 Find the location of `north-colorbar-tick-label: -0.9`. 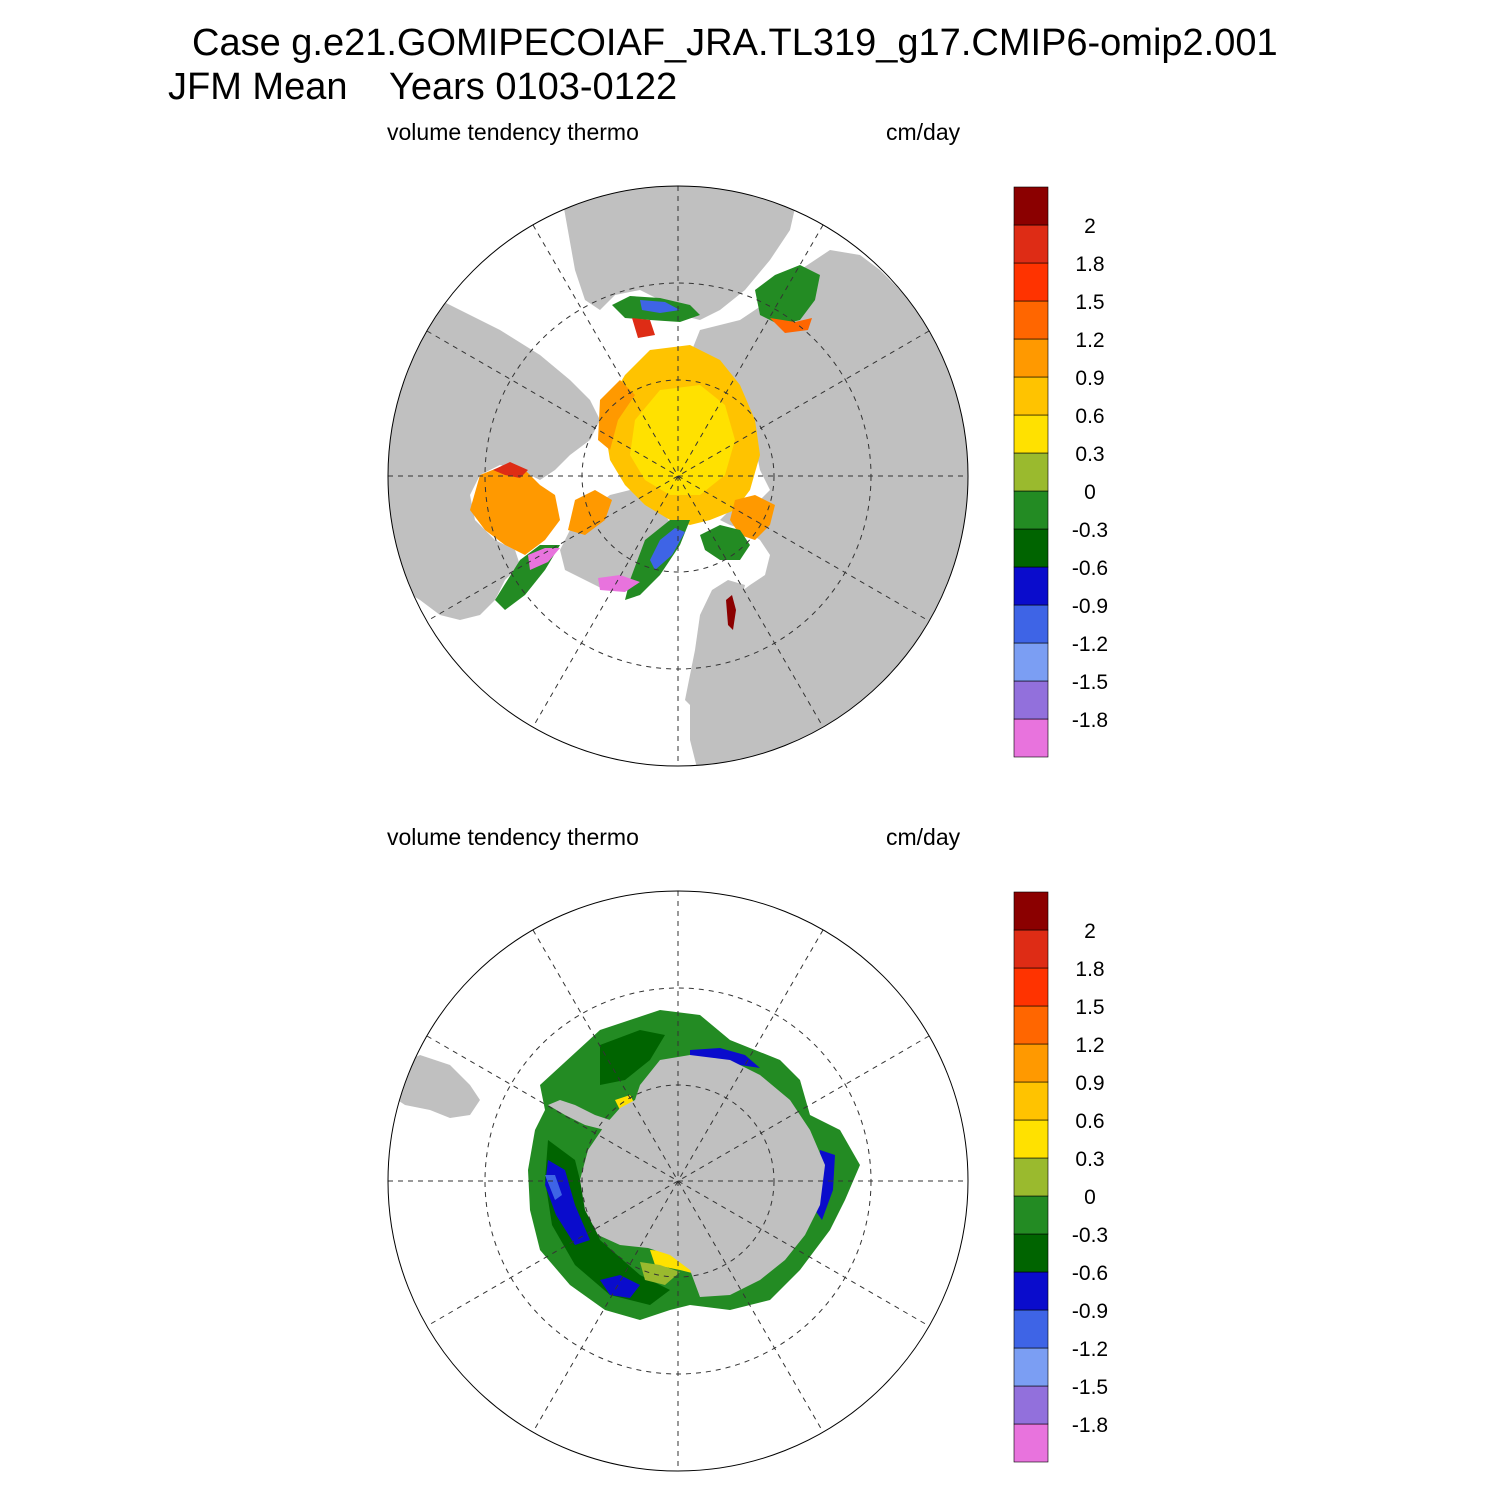

north-colorbar-tick-label: -0.9 is located at coordinates (1090, 606).